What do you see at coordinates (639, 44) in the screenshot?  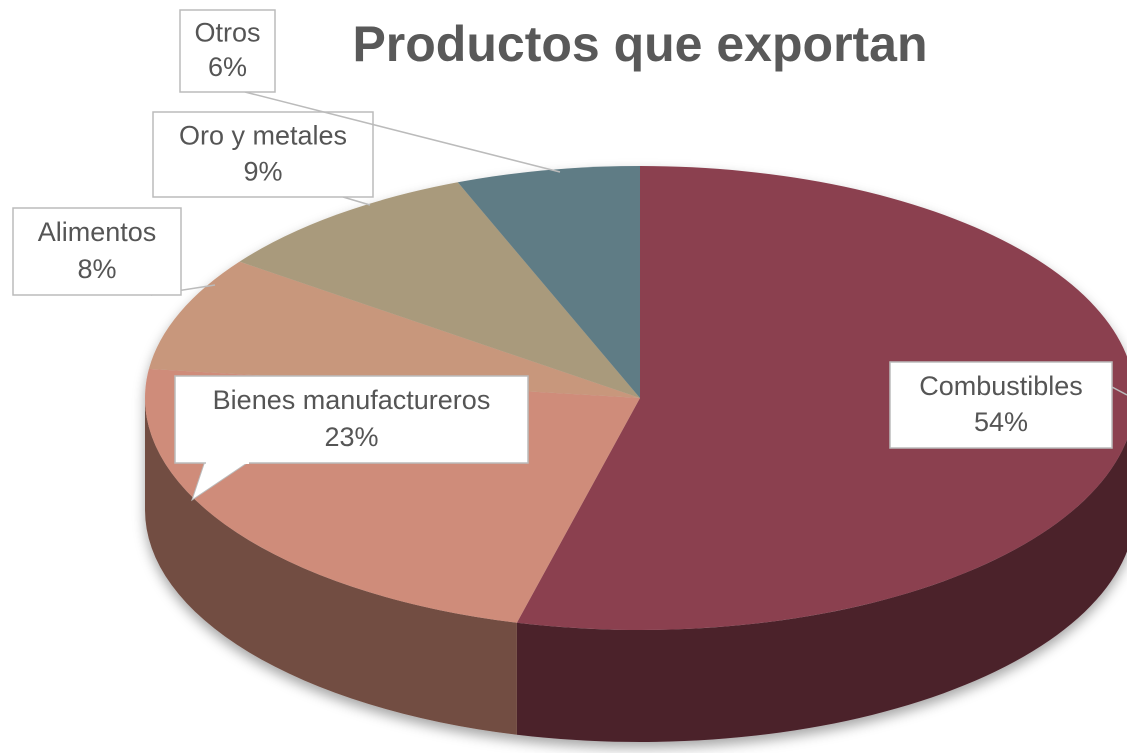 I see `chart-title: Productos que exportan` at bounding box center [639, 44].